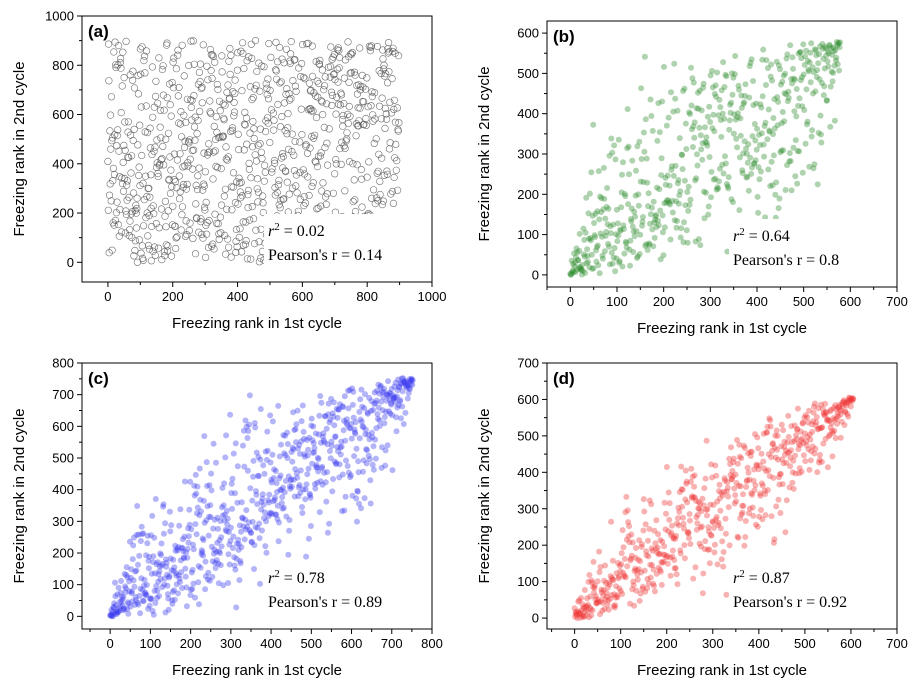 The width and height of the screenshot is (909, 679). I want to click on x-tick-label: 100, so click(151, 643).